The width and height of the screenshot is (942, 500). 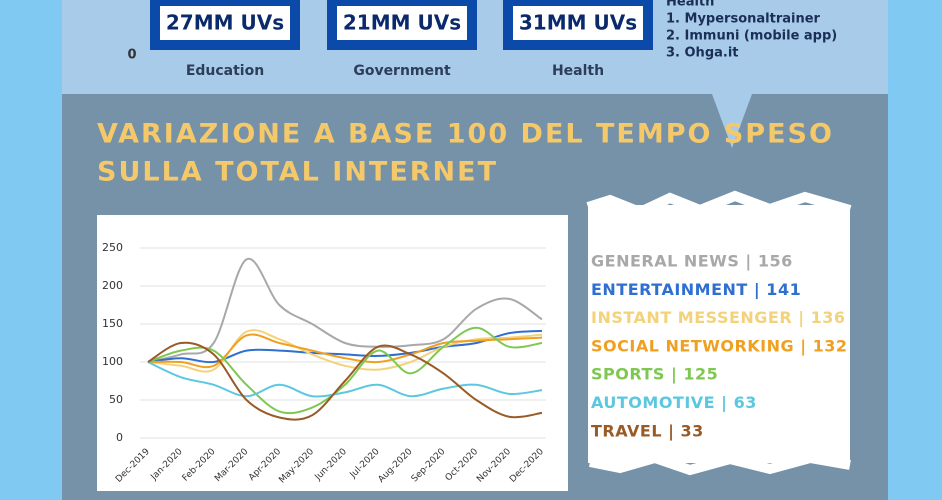 What do you see at coordinates (718, 318) in the screenshot?
I see `legend-entry: INSTANT MESSENGER | 136` at bounding box center [718, 318].